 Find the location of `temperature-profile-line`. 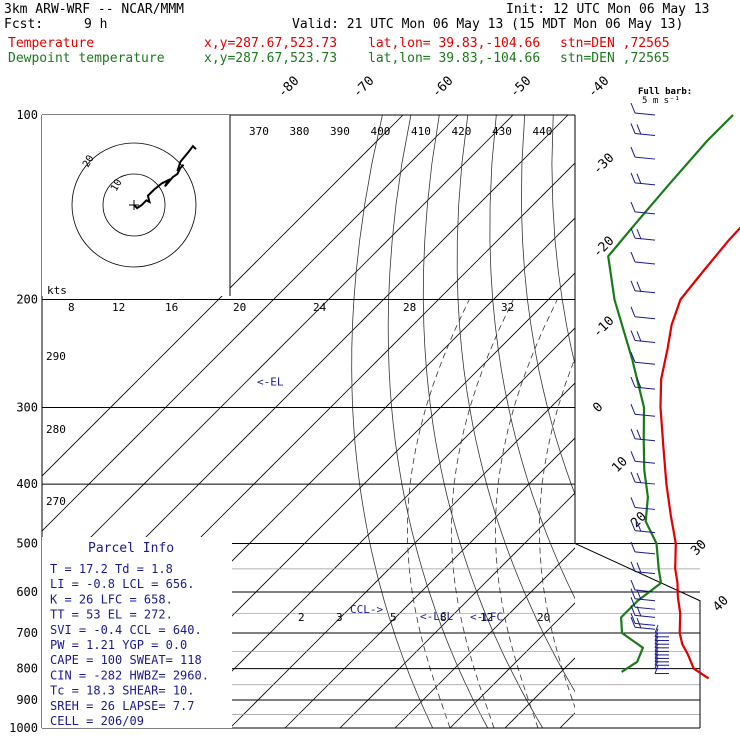

temperature-profile-line is located at coordinates (699, 453).